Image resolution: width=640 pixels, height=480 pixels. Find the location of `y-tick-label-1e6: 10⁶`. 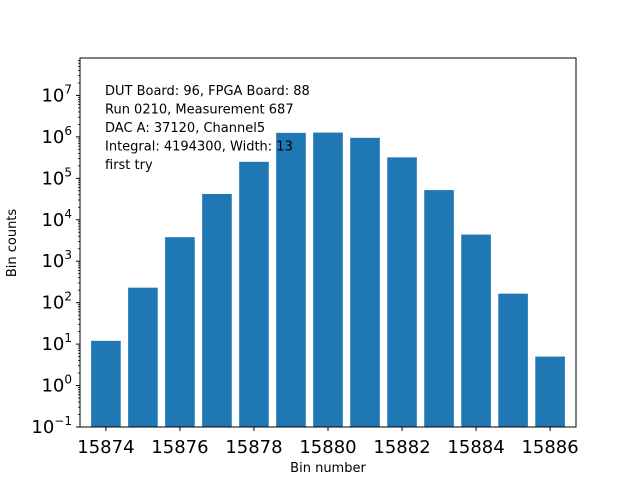

y-tick-label-1e6: 10⁶ is located at coordinates (56, 136).